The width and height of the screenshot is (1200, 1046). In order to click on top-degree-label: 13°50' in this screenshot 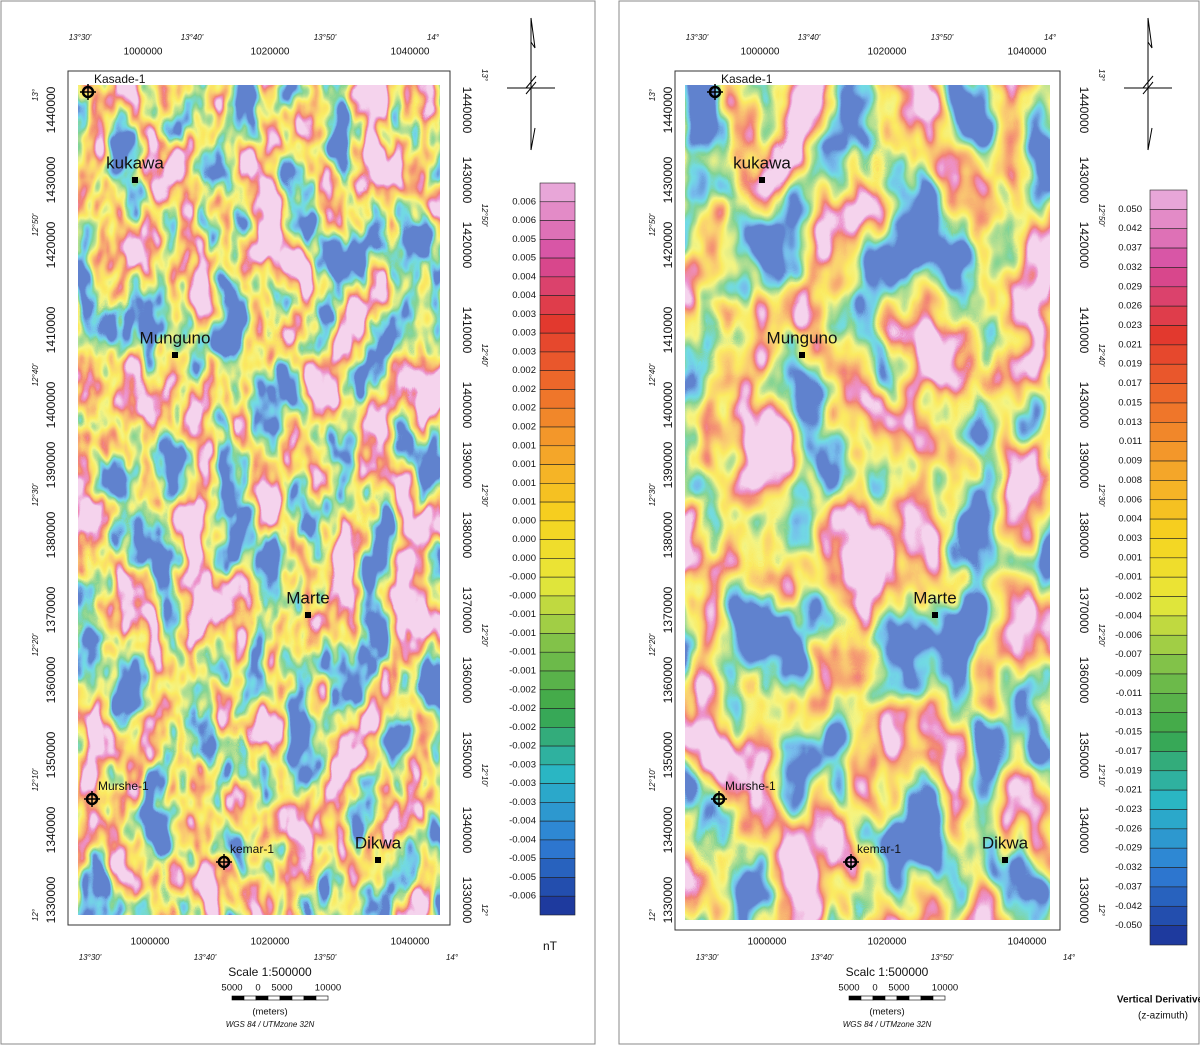, I will do `click(942, 37)`.